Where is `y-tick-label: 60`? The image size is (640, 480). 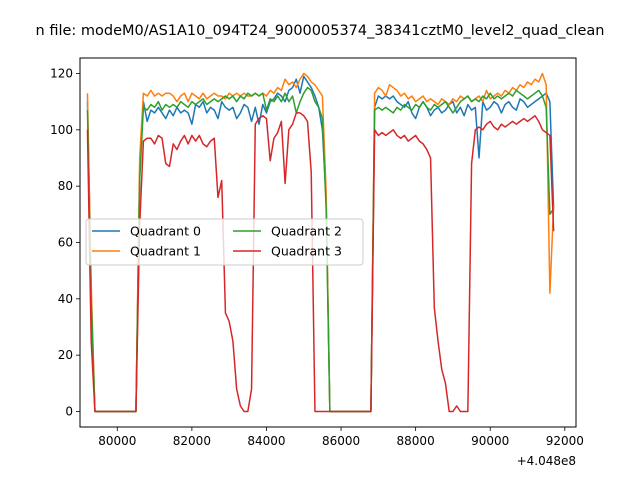 y-tick-label: 60 is located at coordinates (65, 243).